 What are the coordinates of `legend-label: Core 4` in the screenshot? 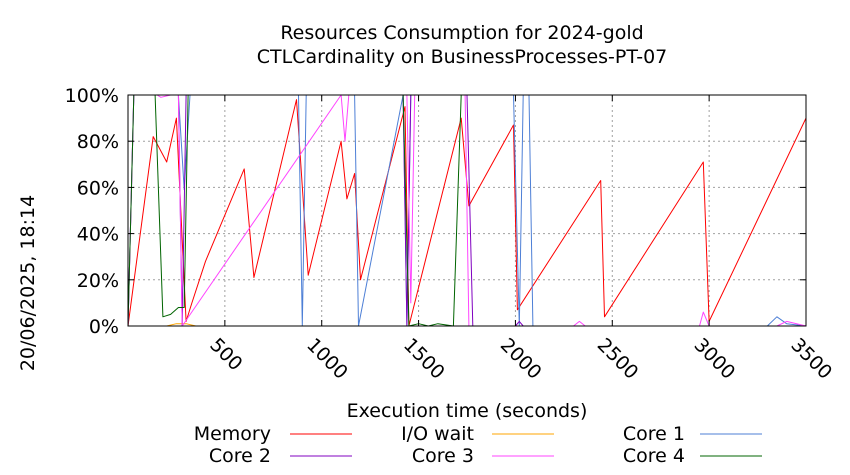 It's located at (654, 456).